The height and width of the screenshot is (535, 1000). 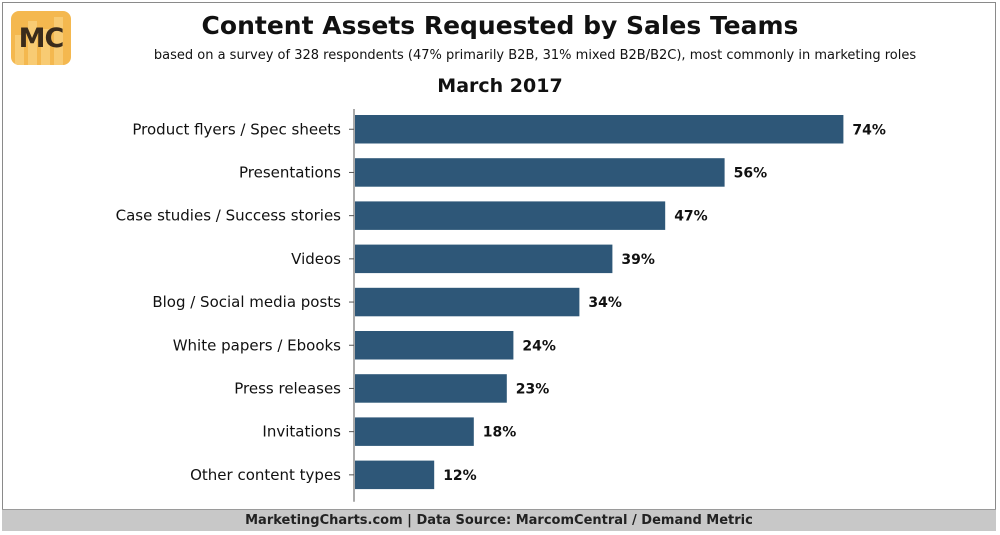 What do you see at coordinates (500, 25) in the screenshot?
I see `chart-title: Content Assets Requested by Sales Teams` at bounding box center [500, 25].